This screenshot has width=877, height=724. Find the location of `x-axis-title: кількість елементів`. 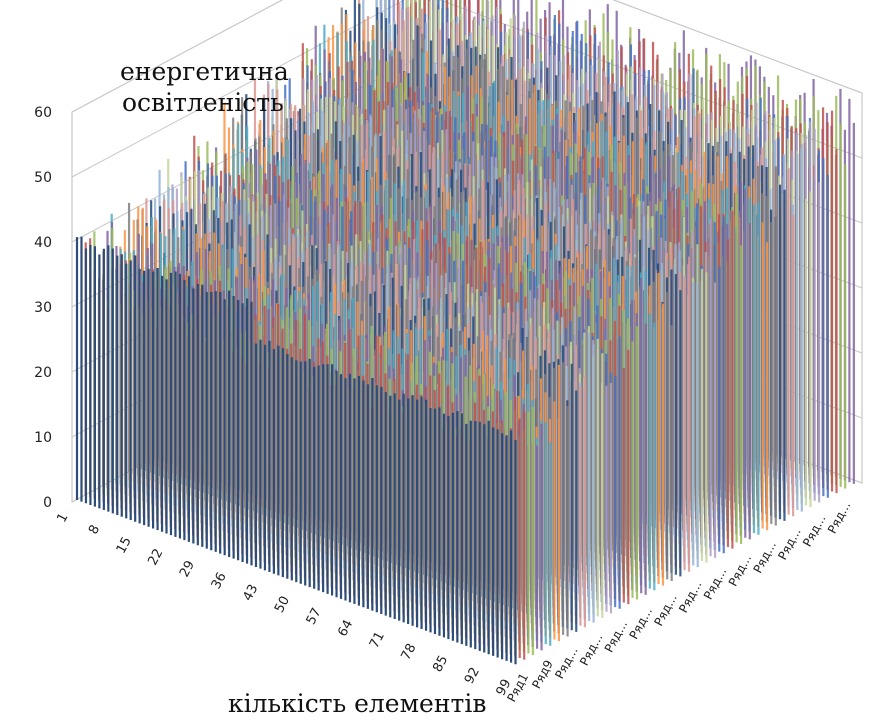

x-axis-title: кількість елементів is located at coordinates (357, 703).